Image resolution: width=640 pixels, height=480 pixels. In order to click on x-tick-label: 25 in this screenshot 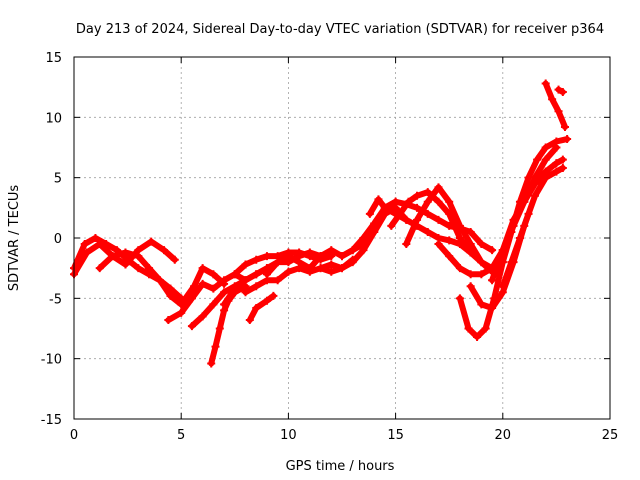, I will do `click(610, 435)`.